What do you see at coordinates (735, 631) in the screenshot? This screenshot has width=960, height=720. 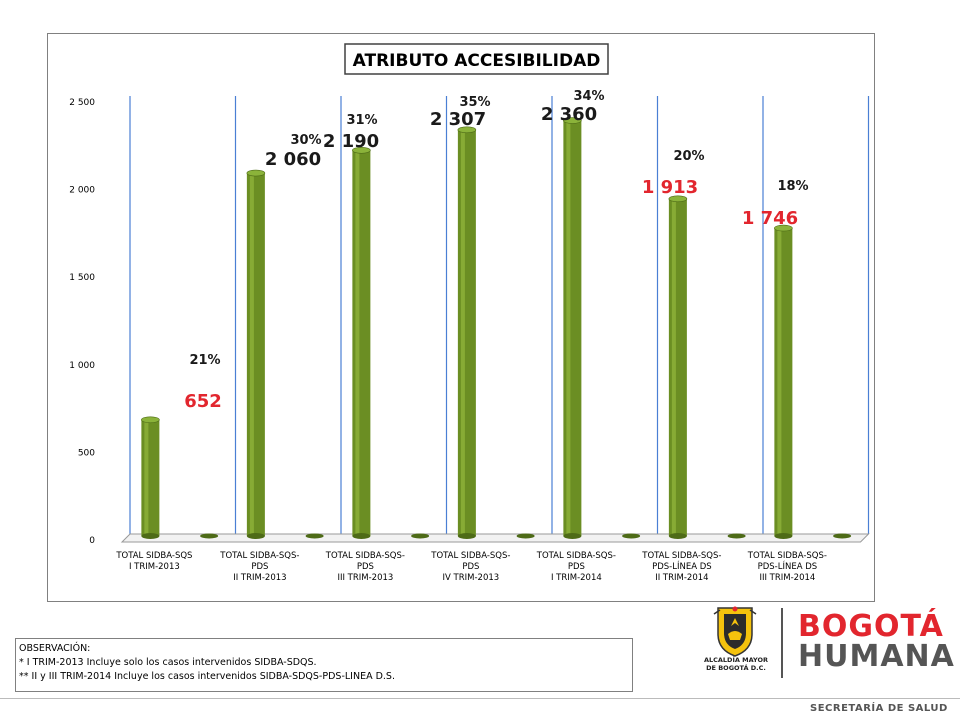 I see `alcaldia-shield-logo` at bounding box center [735, 631].